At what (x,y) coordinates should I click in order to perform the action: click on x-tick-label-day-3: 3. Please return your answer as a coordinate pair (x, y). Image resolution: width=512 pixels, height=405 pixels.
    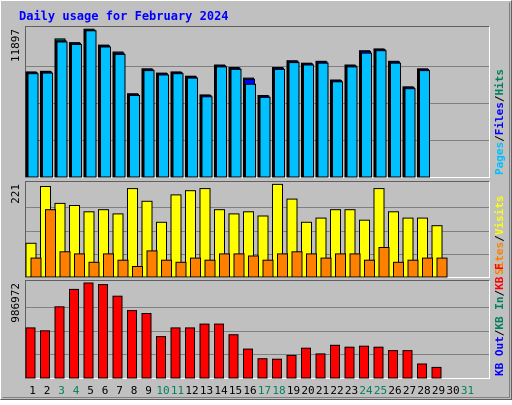
    Looking at the image, I should click on (61, 390).